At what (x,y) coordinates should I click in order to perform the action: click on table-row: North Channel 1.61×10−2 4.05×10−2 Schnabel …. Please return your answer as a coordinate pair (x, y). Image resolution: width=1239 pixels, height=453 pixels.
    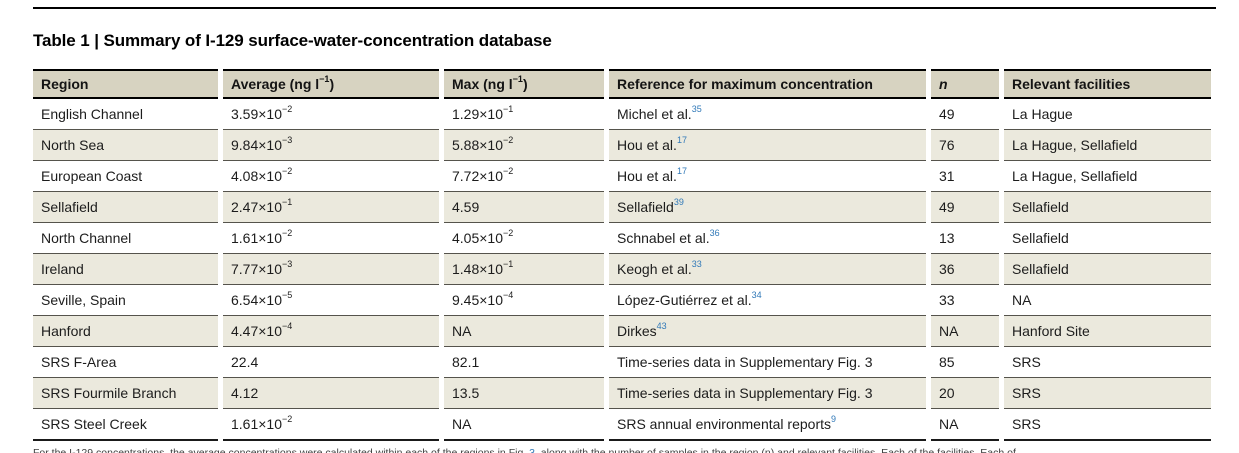
    Looking at the image, I should click on (622, 238).